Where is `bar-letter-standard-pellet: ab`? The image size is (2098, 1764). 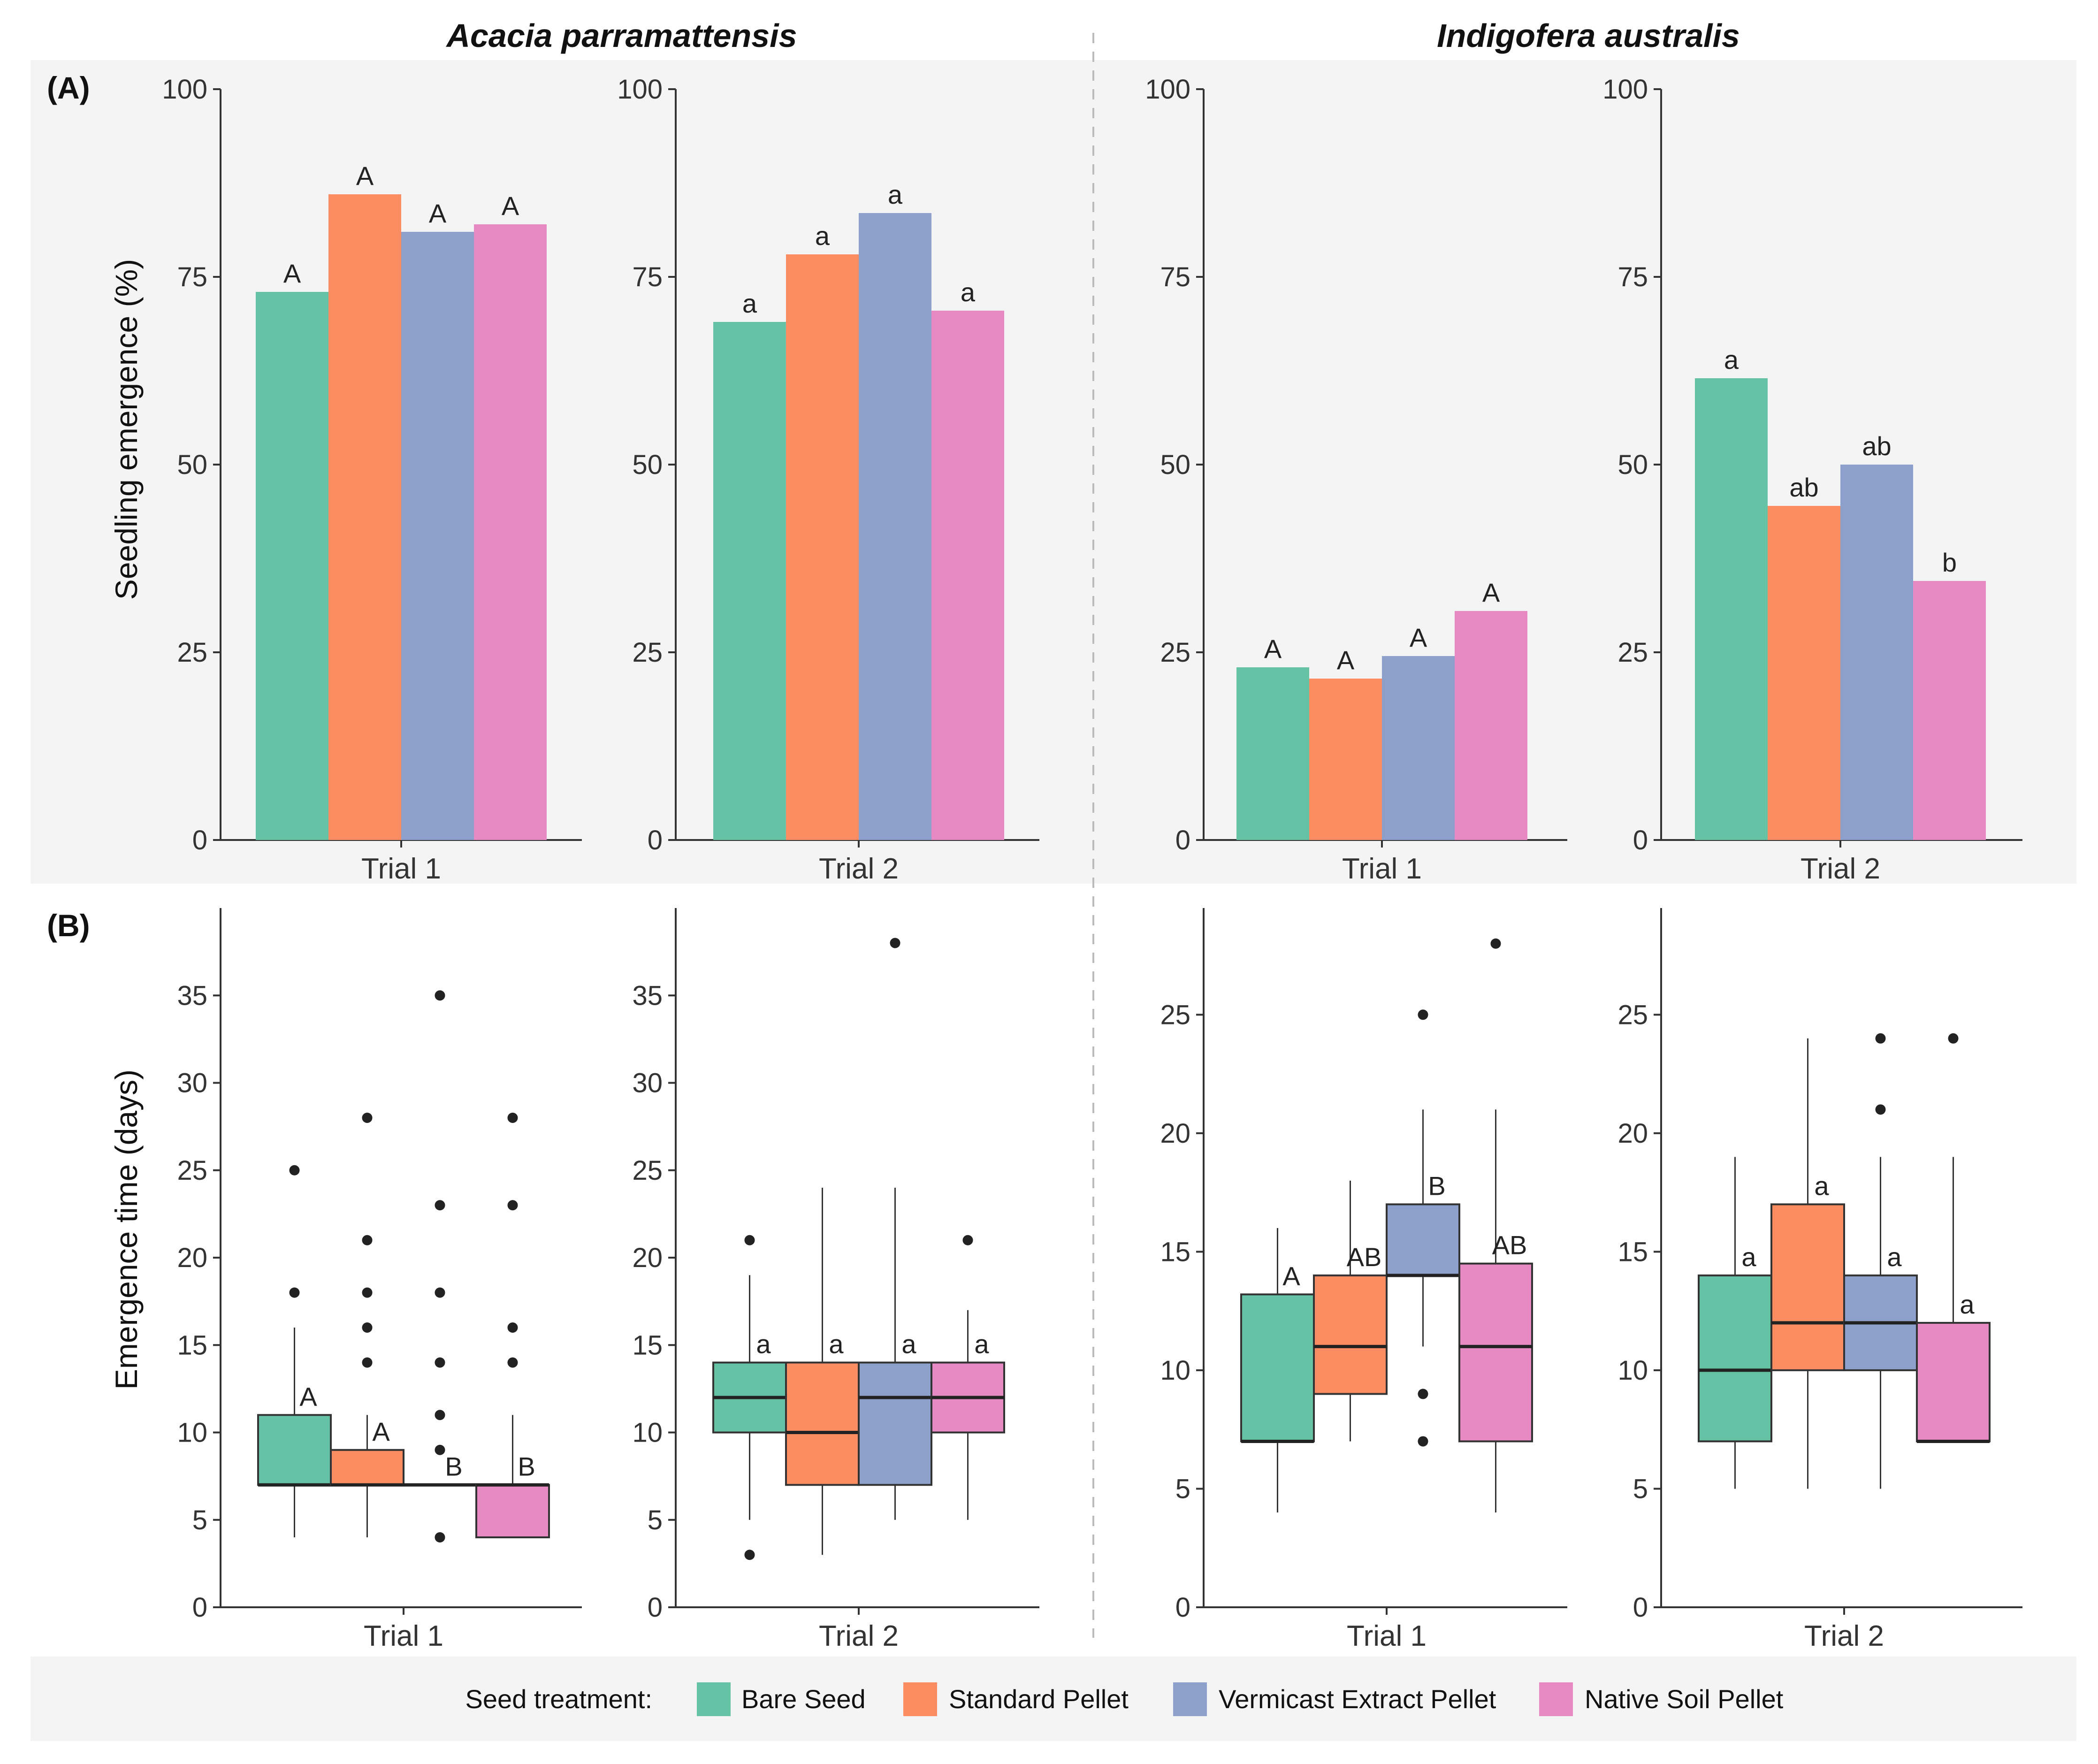
bar-letter-standard-pellet: ab is located at coordinates (1803, 488).